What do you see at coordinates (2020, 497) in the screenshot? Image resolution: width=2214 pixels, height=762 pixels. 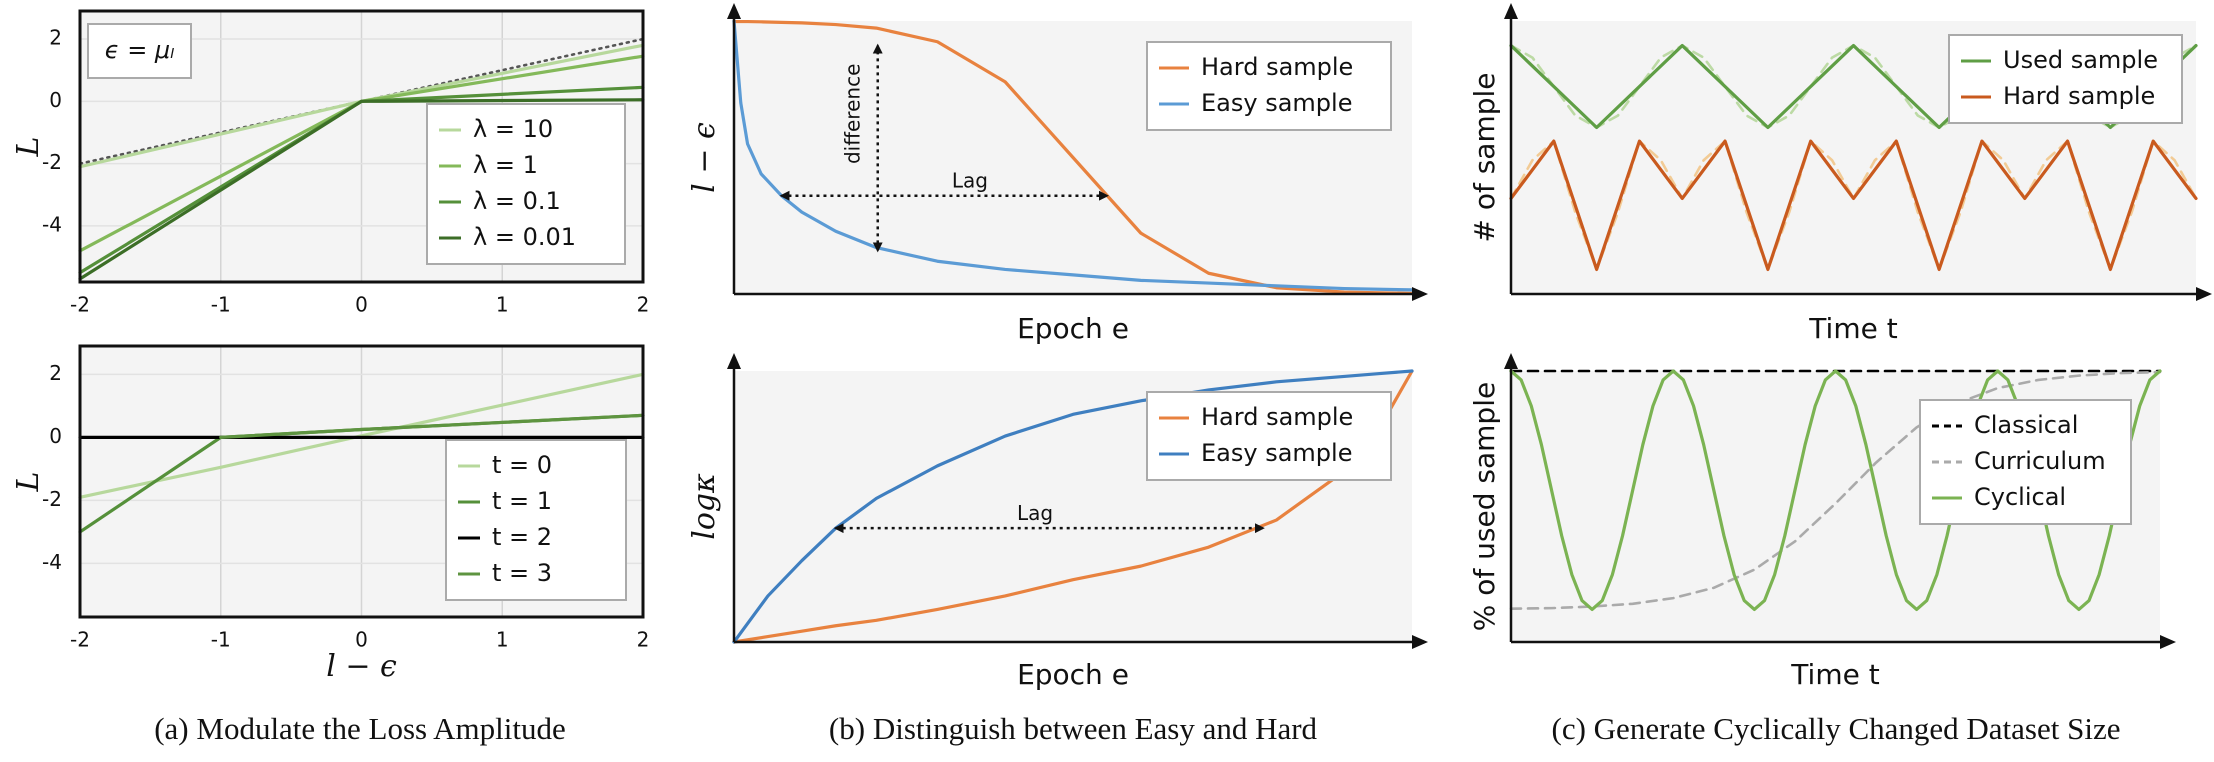 I see `legend-label: Cyclical` at bounding box center [2020, 497].